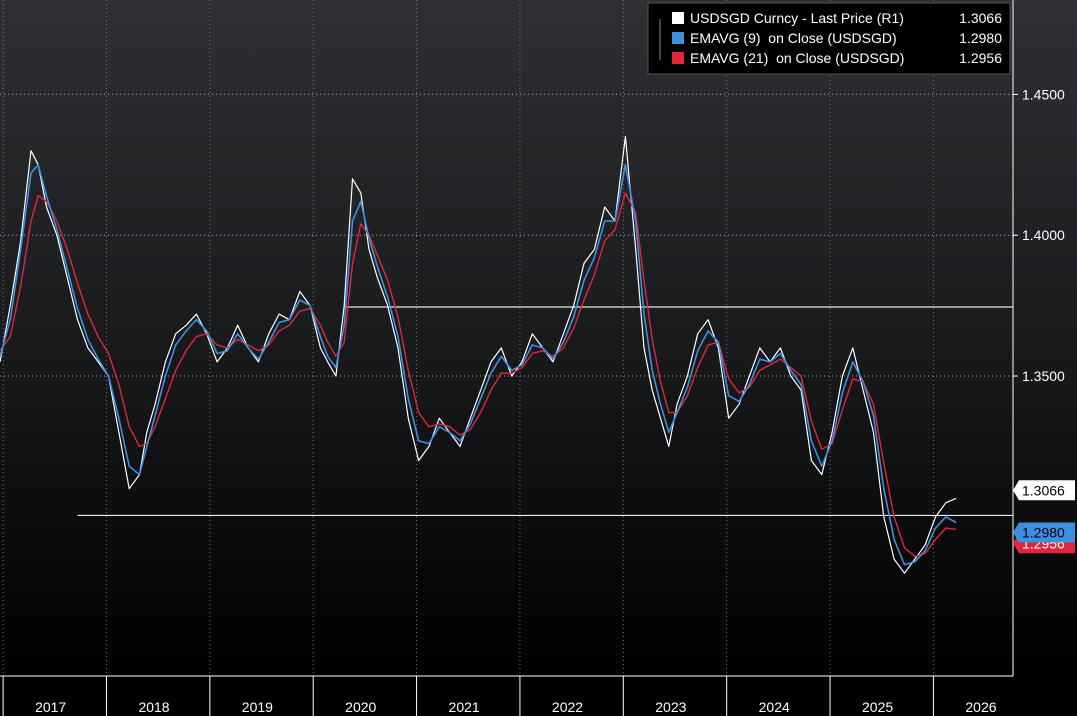  What do you see at coordinates (499, 696) in the screenshot?
I see `x-axis-ticks: 2017 2018 2019 2020 2021 2022 2023 2024 2025 2026` at bounding box center [499, 696].